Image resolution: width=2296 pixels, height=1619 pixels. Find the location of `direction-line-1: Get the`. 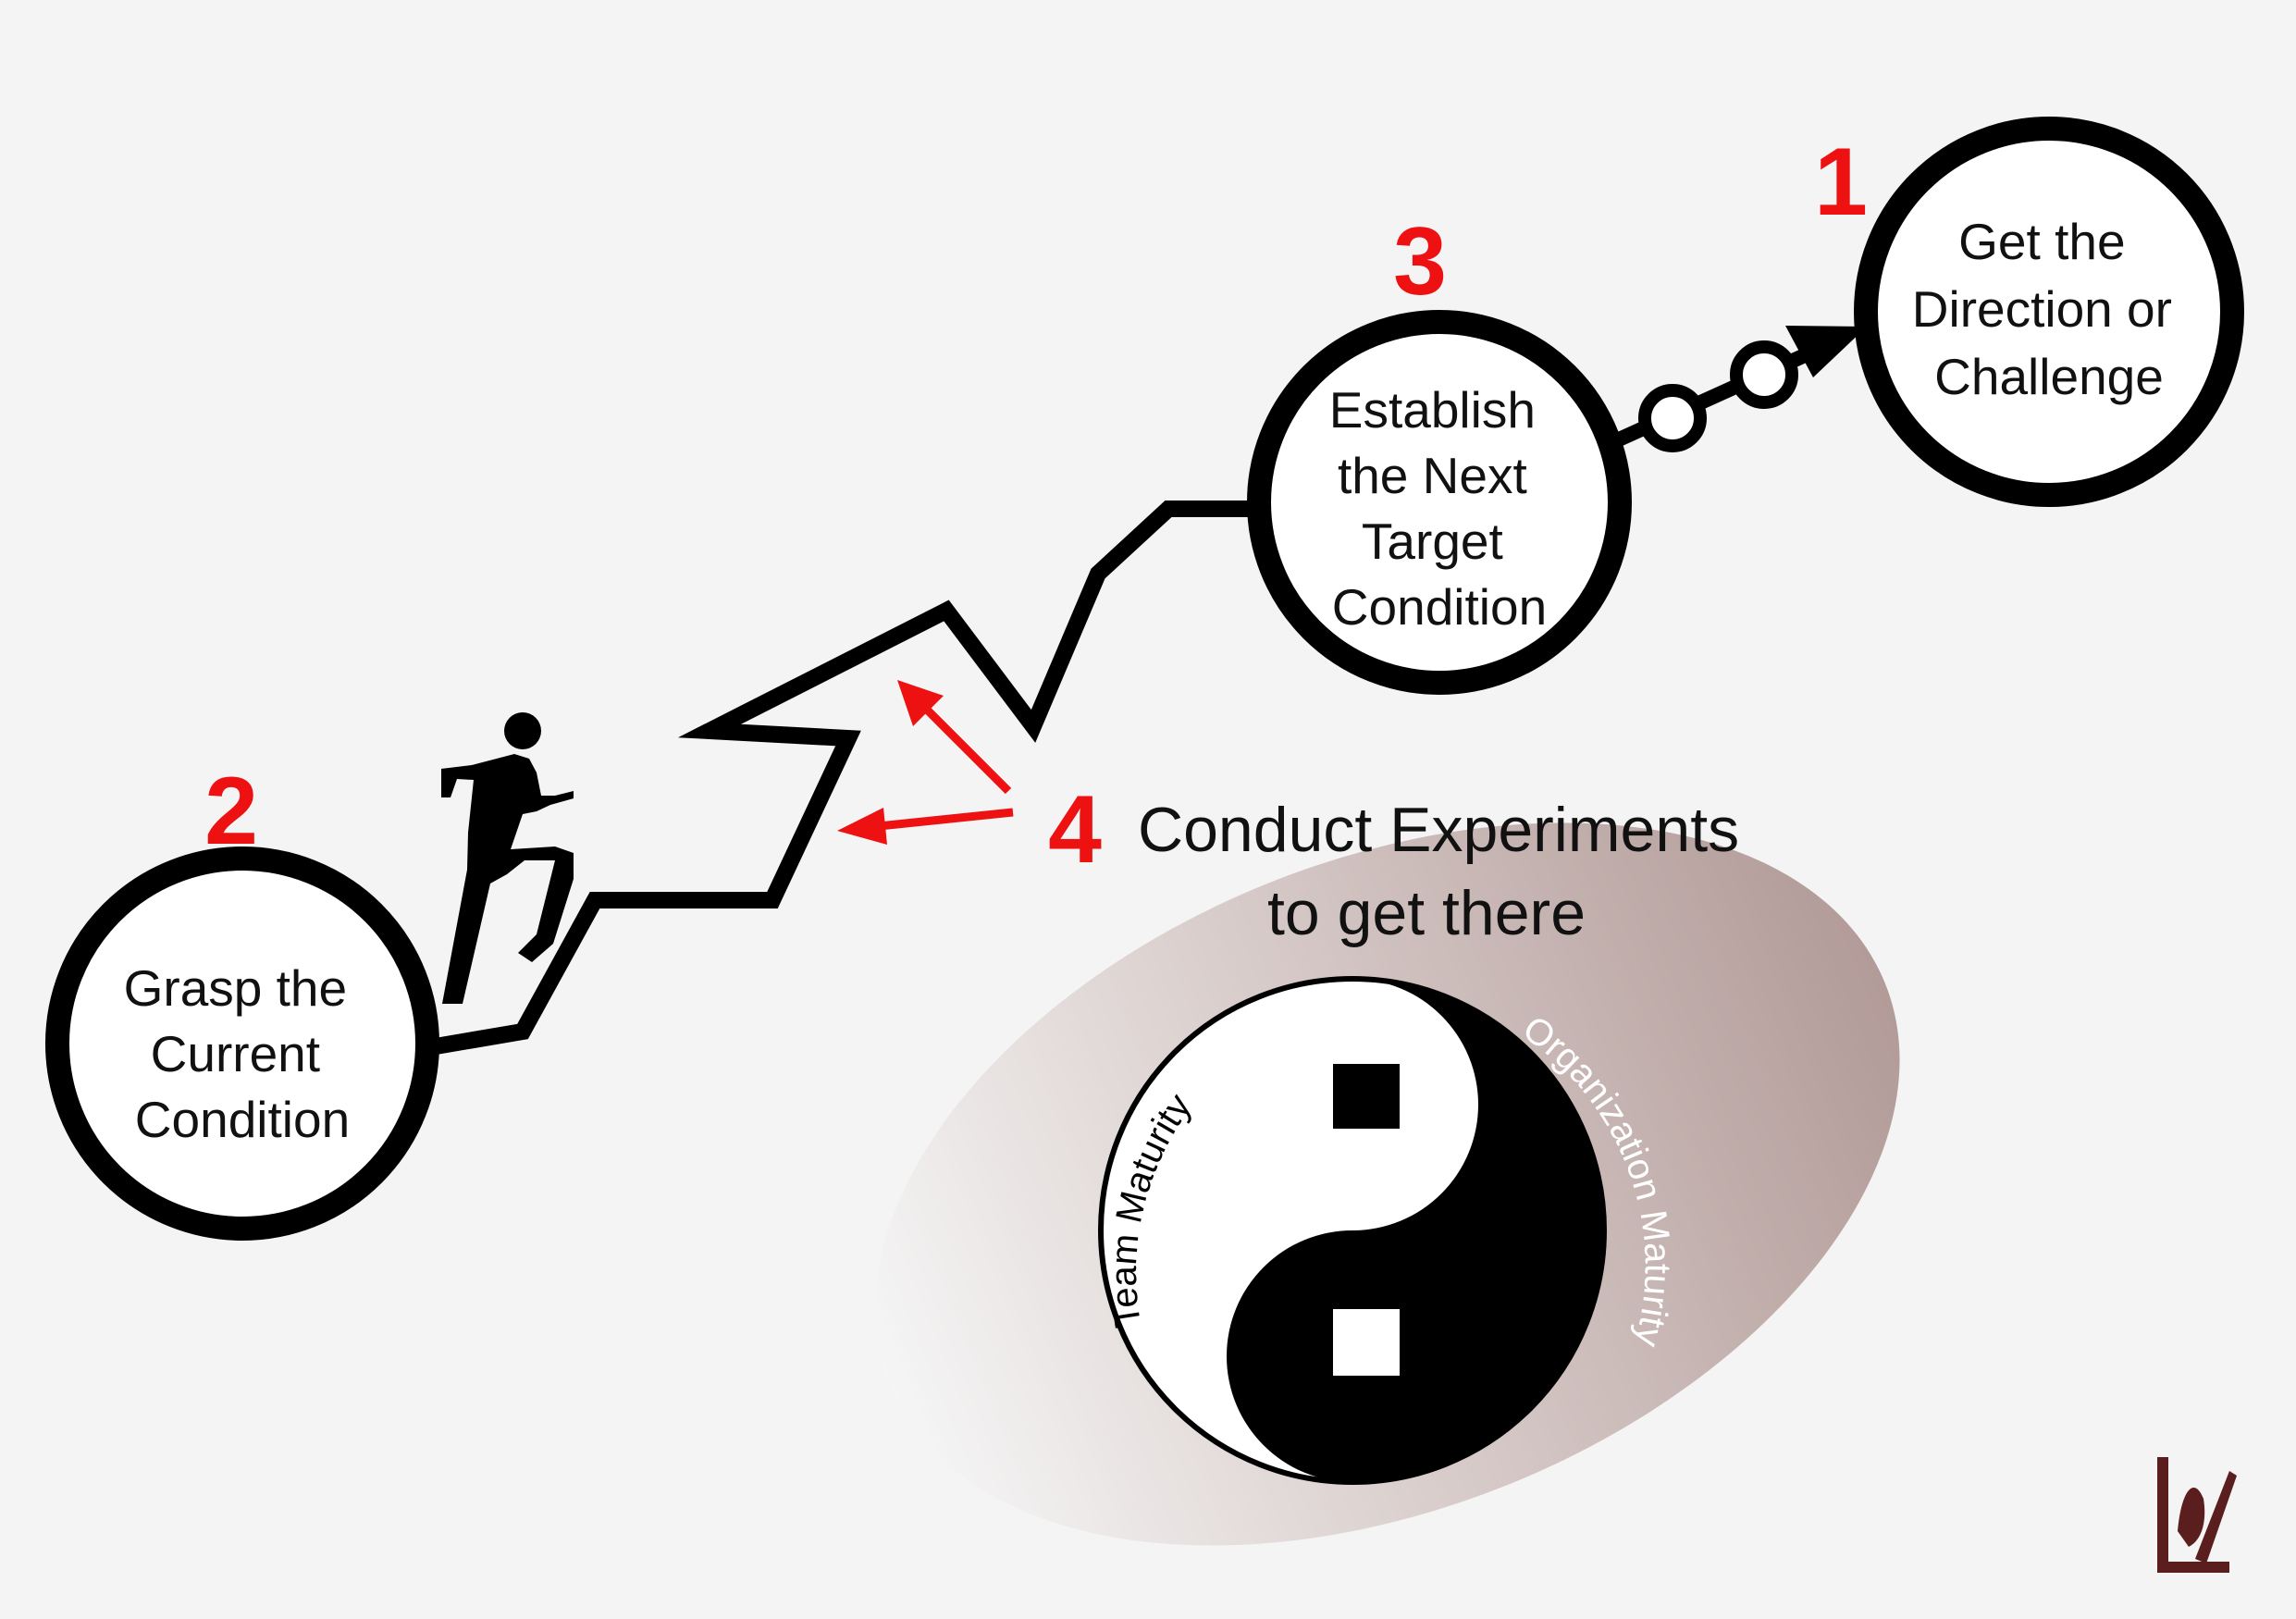

direction-line-1: Get the is located at coordinates (2041, 241).